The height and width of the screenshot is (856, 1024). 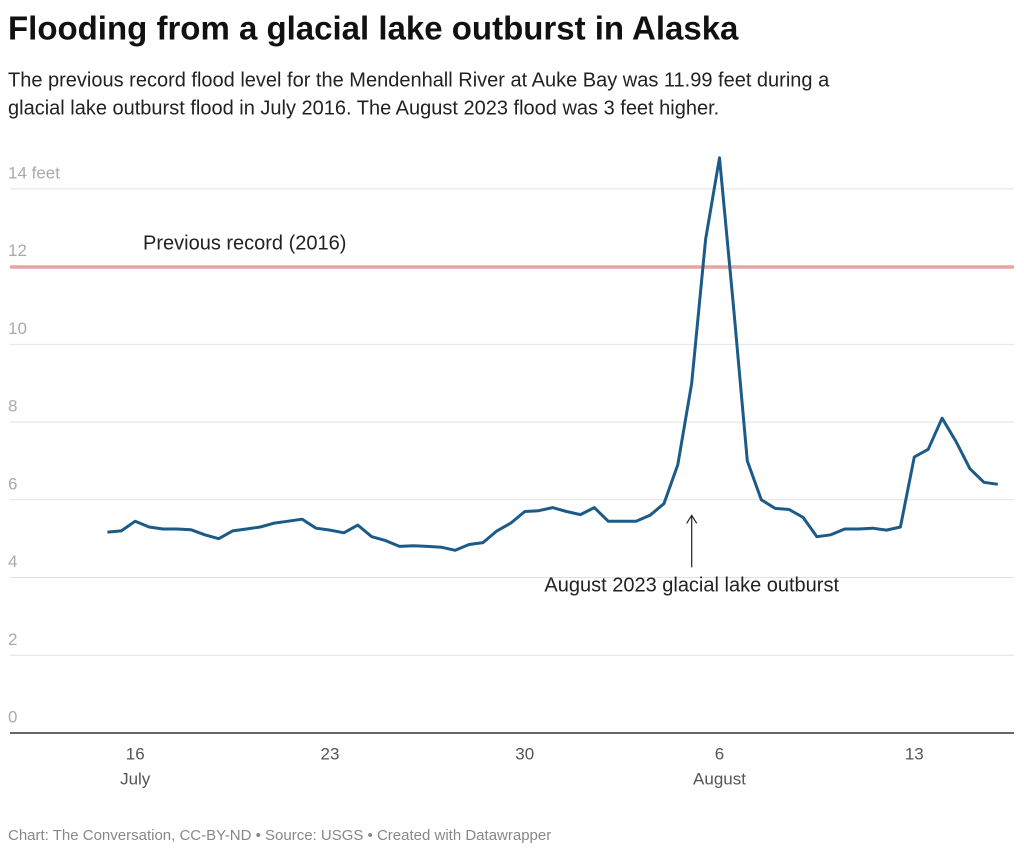 I want to click on x-month-label: August, so click(x=719, y=778).